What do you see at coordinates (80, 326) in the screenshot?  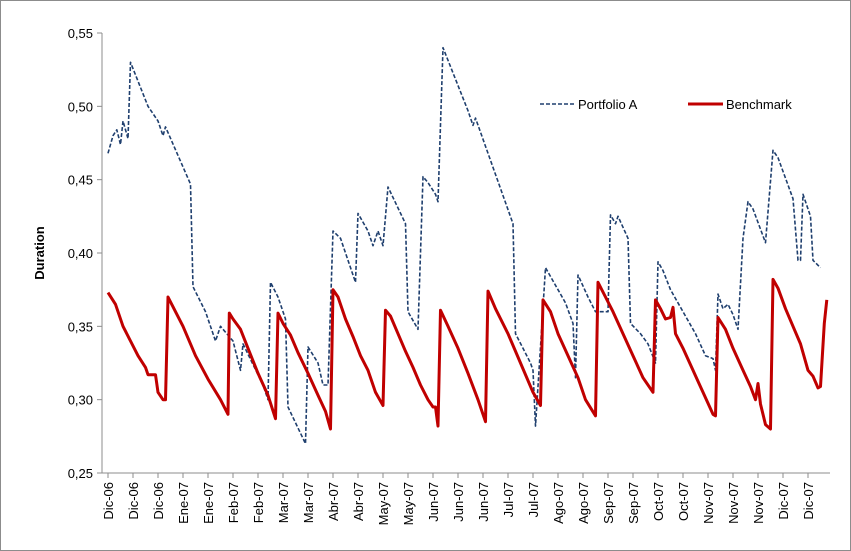 I see `y-tick-label: 0,35` at bounding box center [80, 326].